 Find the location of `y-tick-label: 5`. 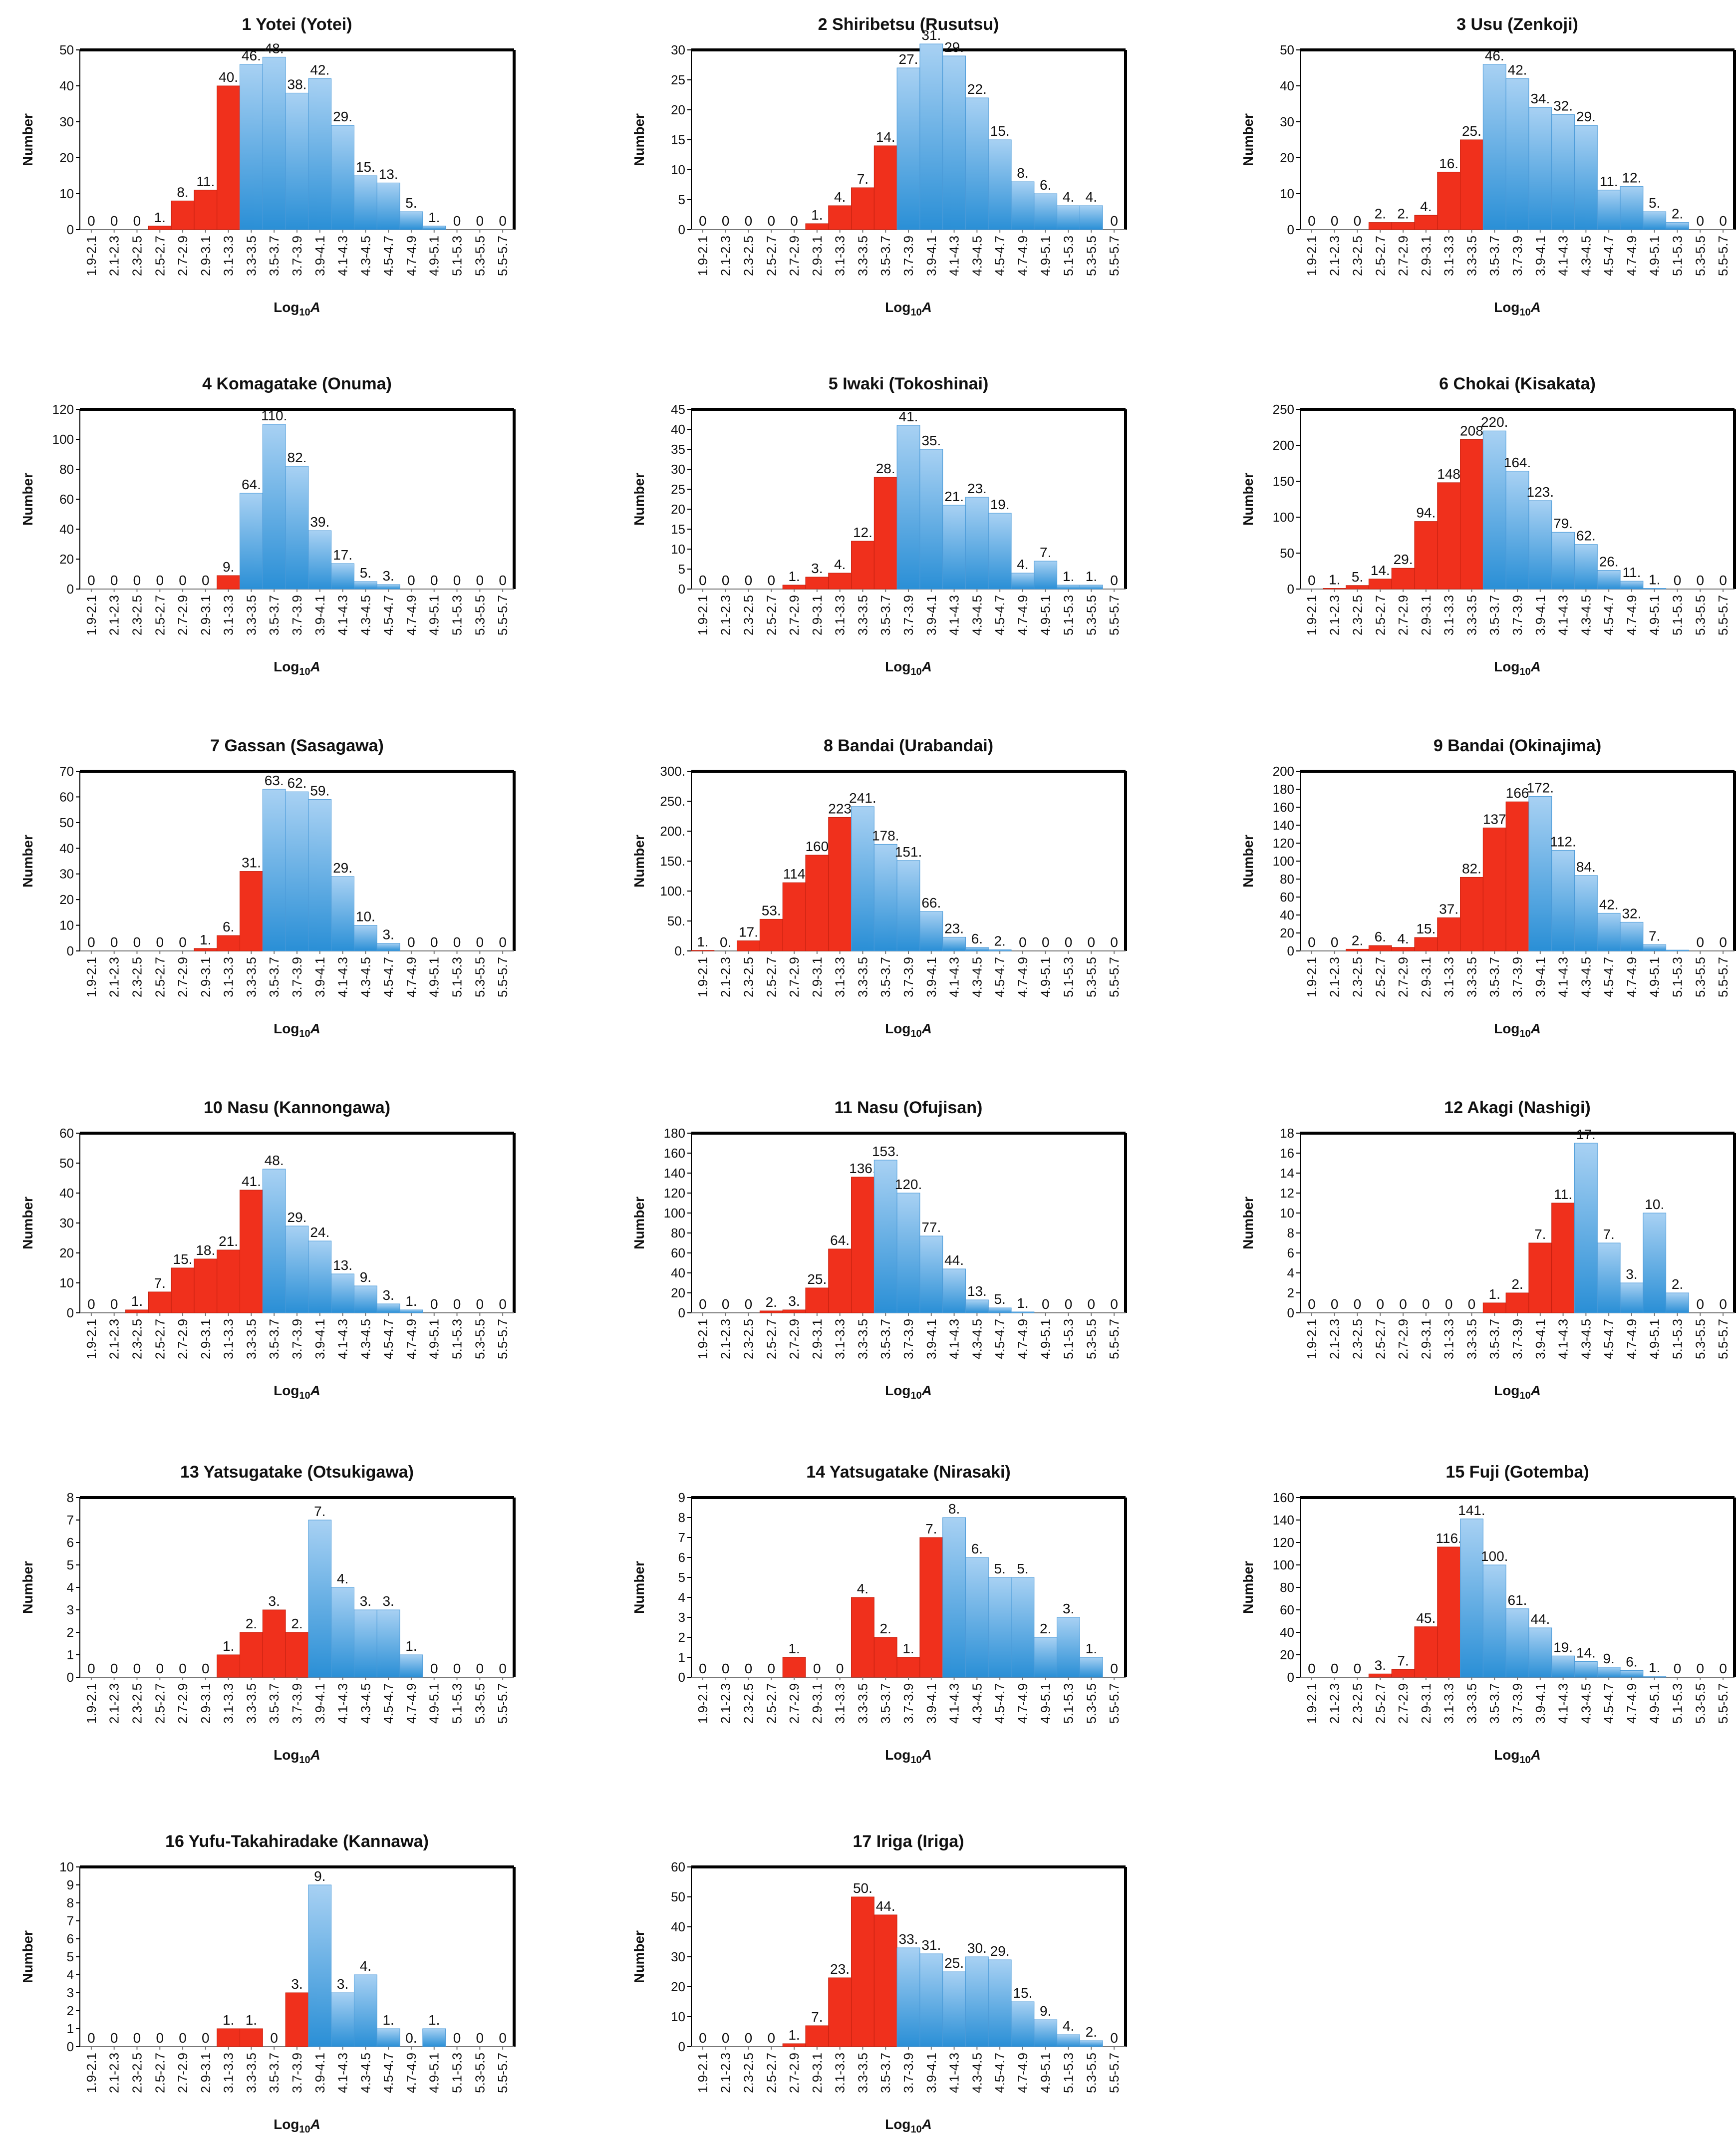

y-tick-label: 5 is located at coordinates (681, 199).